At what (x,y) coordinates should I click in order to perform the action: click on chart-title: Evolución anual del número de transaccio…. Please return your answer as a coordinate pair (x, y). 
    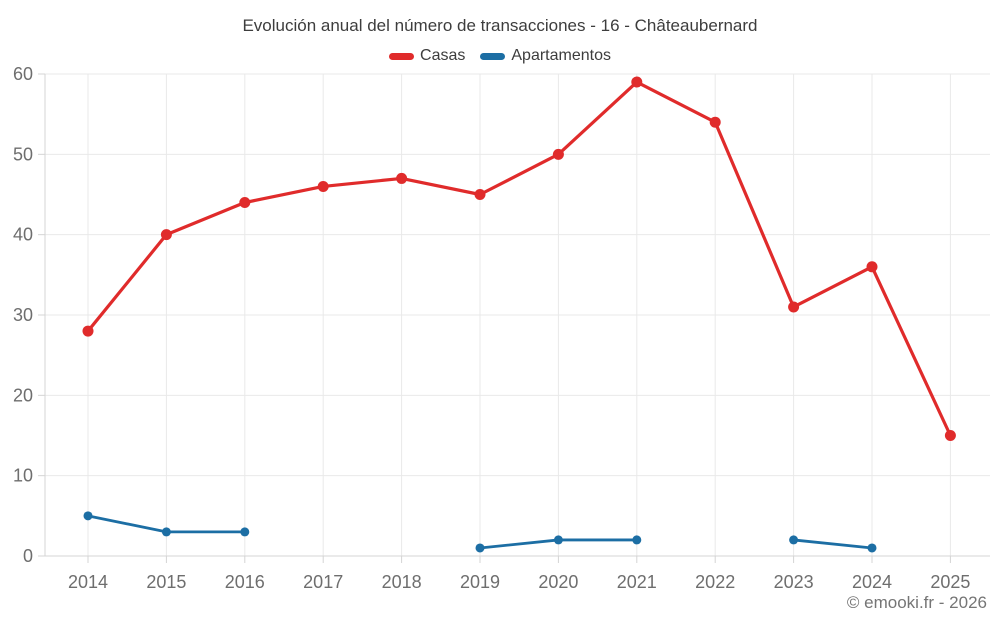
    Looking at the image, I should click on (500, 25).